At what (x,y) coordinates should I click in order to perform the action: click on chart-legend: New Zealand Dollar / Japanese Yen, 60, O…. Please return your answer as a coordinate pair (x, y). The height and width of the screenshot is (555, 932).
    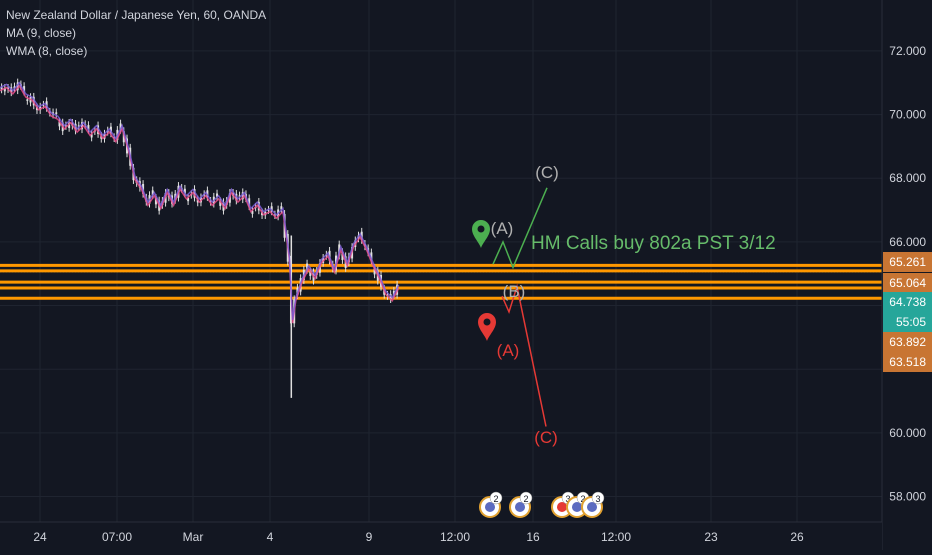
    Looking at the image, I should click on (136, 33).